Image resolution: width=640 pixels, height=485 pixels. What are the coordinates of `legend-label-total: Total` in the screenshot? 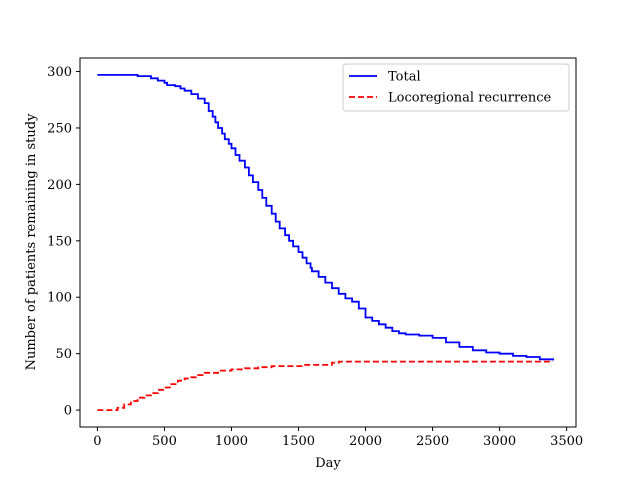 It's located at (404, 77).